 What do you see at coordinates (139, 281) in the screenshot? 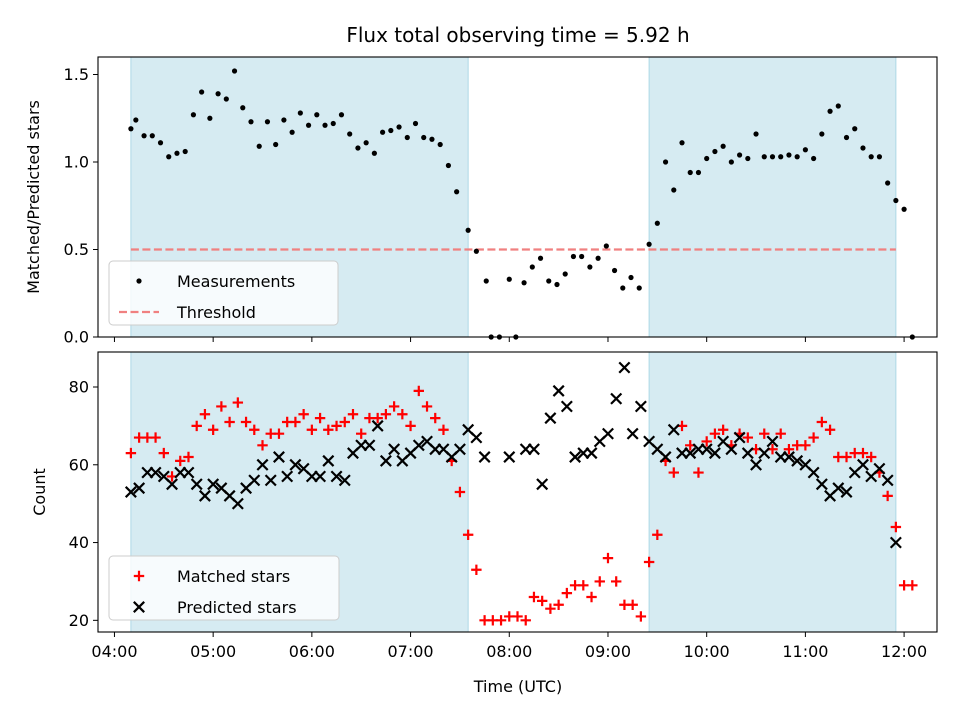
I see `legend-measurements-marker` at bounding box center [139, 281].